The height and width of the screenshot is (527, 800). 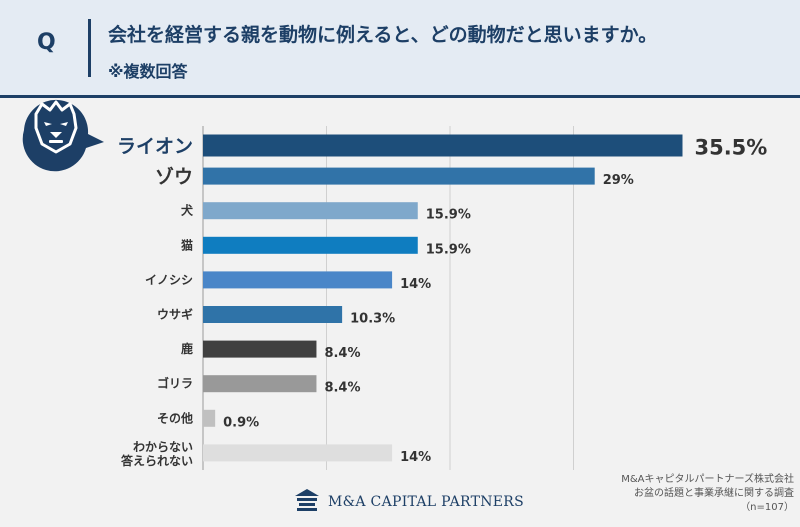 I want to click on value-label-2: 29%, so click(x=618, y=180).